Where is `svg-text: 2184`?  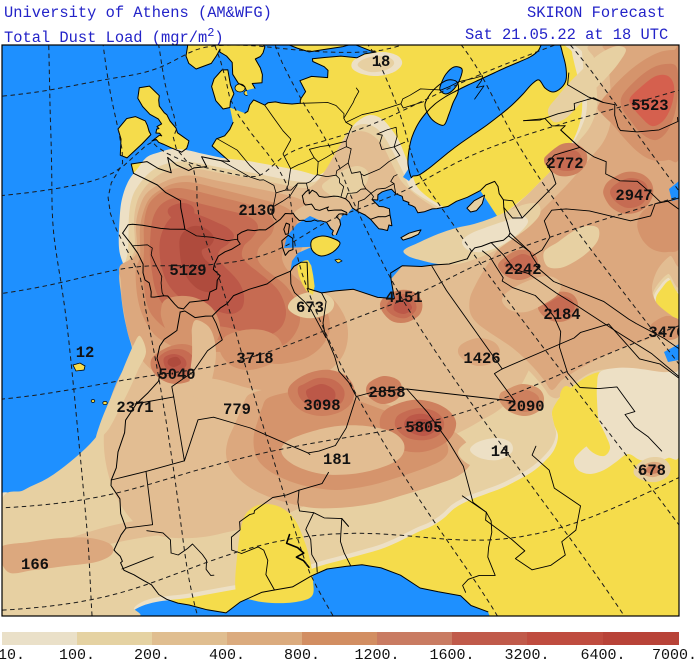 svg-text: 2184 is located at coordinates (561, 315).